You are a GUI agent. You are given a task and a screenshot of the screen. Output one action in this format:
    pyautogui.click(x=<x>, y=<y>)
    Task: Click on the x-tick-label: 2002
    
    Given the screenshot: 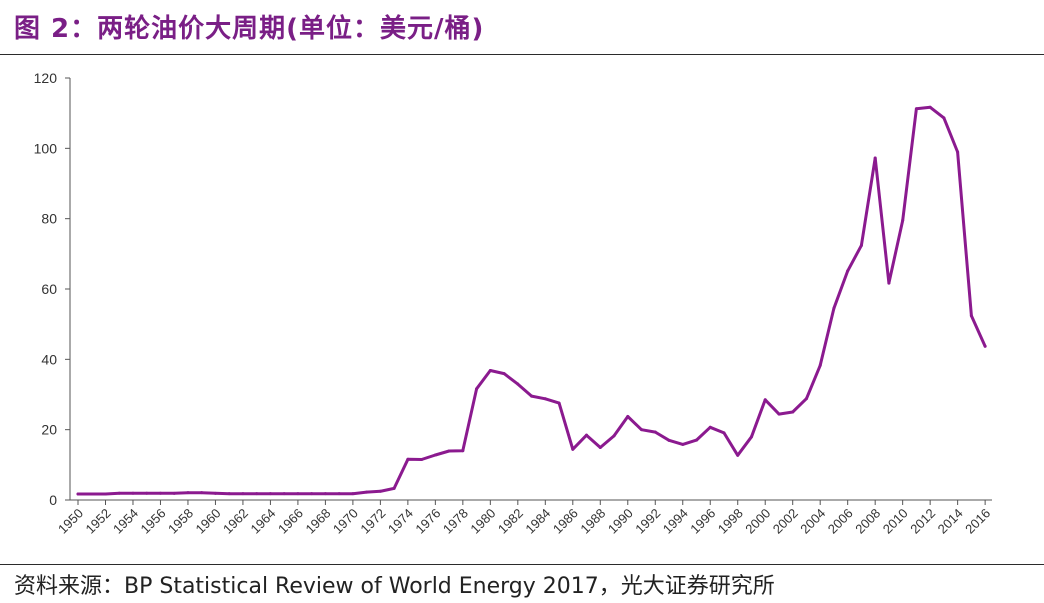 What is the action you would take?
    pyautogui.click(x=785, y=521)
    